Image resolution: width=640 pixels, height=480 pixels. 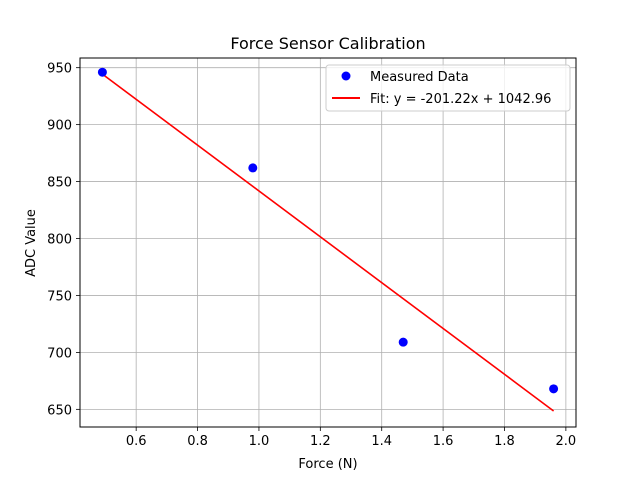 What do you see at coordinates (59, 296) in the screenshot?
I see `y-tick-label: 750` at bounding box center [59, 296].